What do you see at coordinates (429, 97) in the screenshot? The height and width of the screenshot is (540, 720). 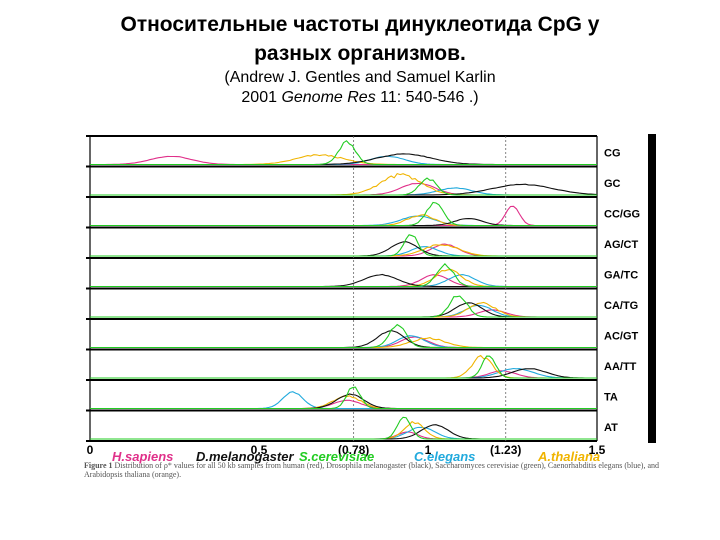 I see `citation-volume: 11: 540-546 .)` at bounding box center [429, 97].